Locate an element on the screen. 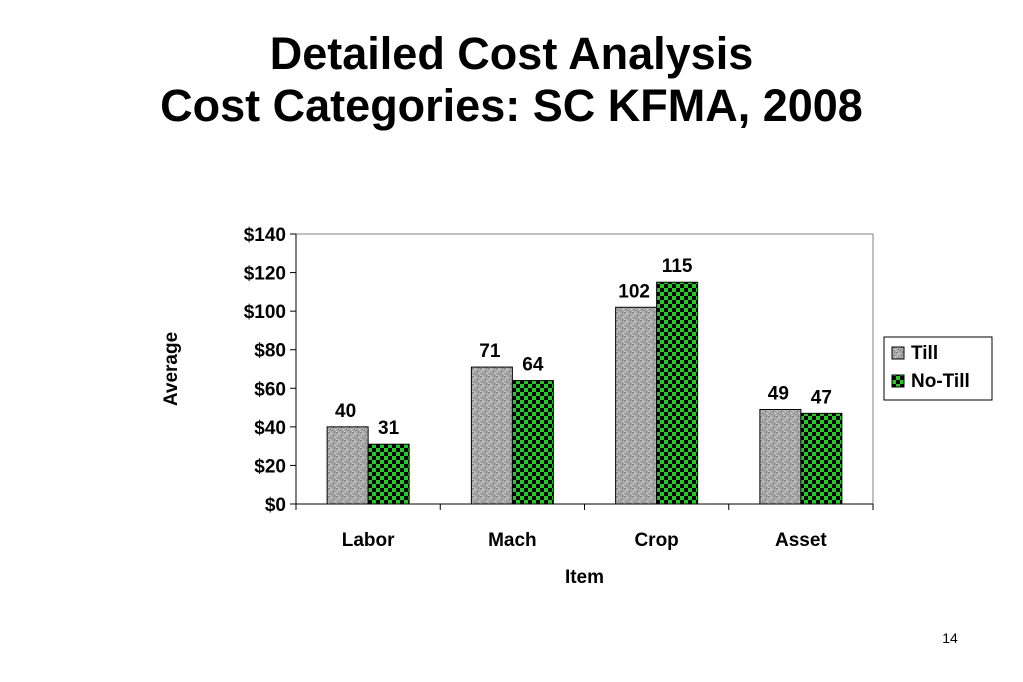 This screenshot has width=1023, height=682. data-label: 115 is located at coordinates (677, 266).